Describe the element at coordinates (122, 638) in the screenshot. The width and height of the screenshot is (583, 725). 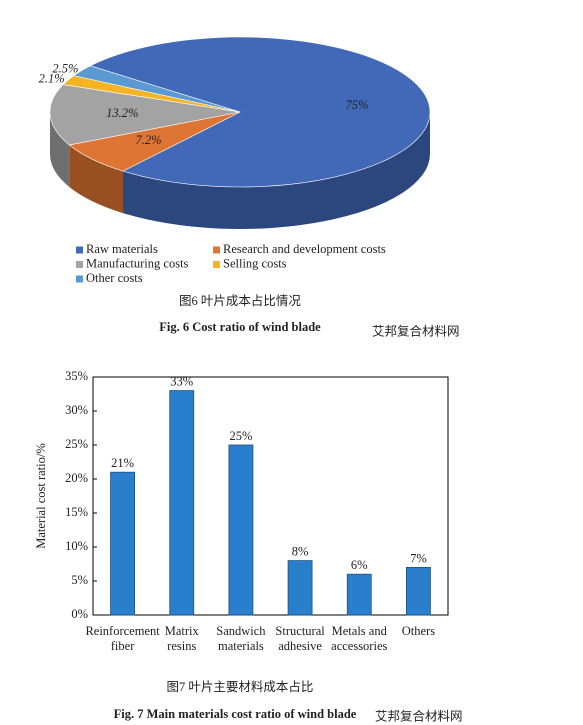
I see `x-tick-label: Reinforcement fiber` at that location.